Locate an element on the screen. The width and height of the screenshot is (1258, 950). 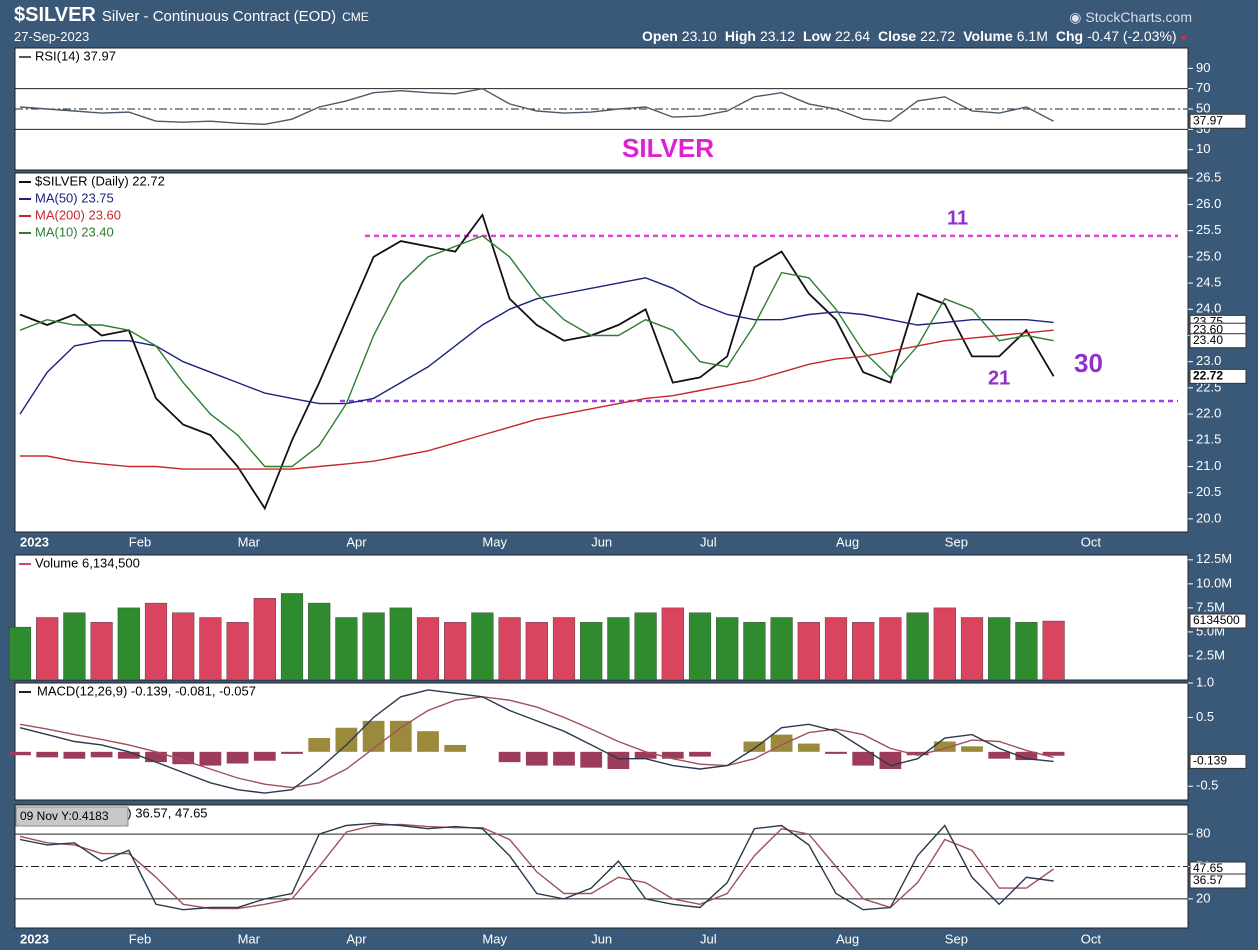
y-tick-label: 24.5 is located at coordinates (1208, 281).